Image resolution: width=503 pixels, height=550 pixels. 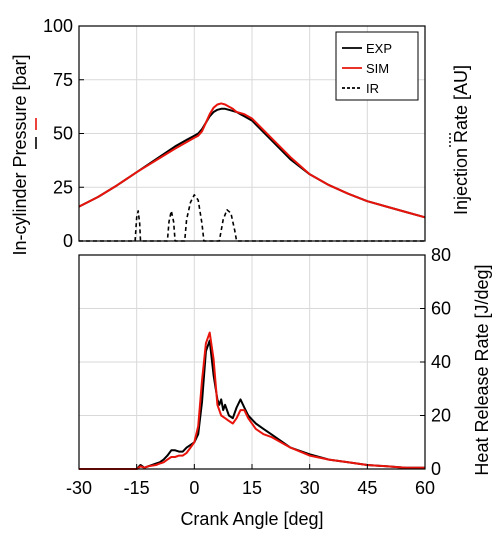 I want to click on y-tick-label: 50, so click(x=63, y=134).